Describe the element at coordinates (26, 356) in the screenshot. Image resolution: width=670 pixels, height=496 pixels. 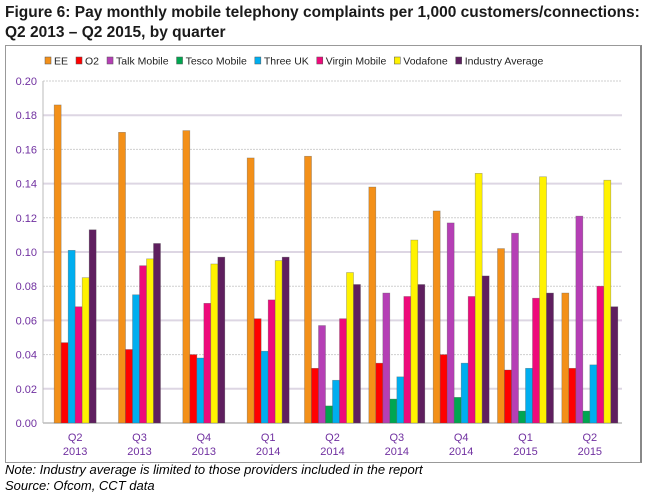
I see `y-tick-label: 0.04` at that location.